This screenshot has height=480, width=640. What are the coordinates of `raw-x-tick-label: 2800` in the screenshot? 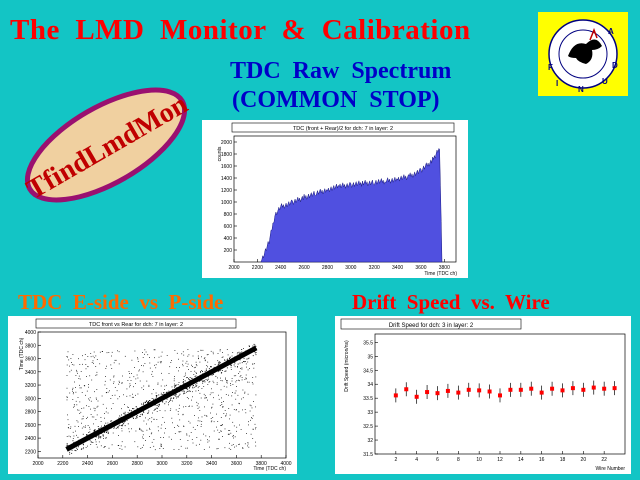 It's located at (327, 268).